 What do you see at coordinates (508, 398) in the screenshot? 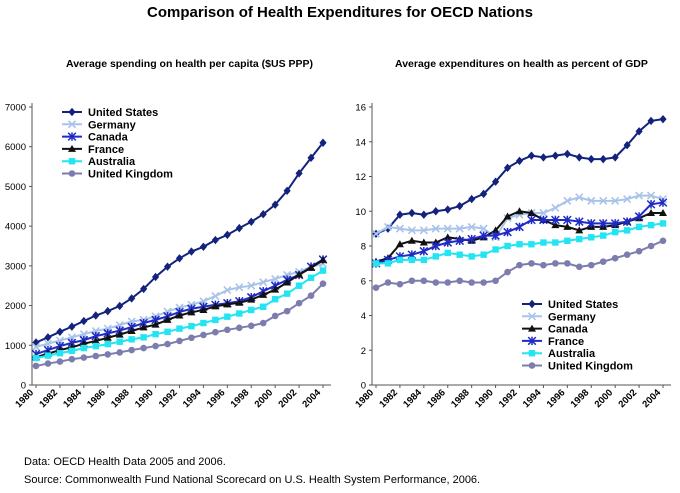
I see `x-tick-label: 1992` at bounding box center [508, 398].